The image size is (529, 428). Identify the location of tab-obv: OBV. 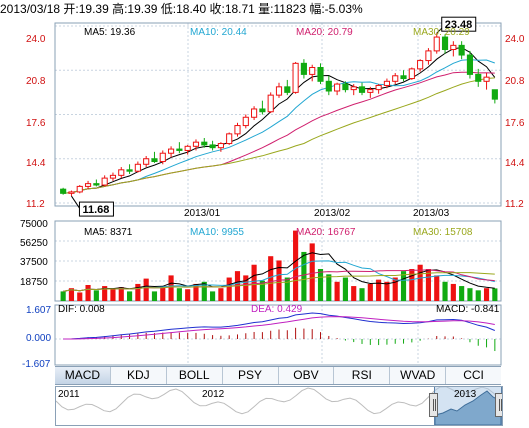
(307, 375).